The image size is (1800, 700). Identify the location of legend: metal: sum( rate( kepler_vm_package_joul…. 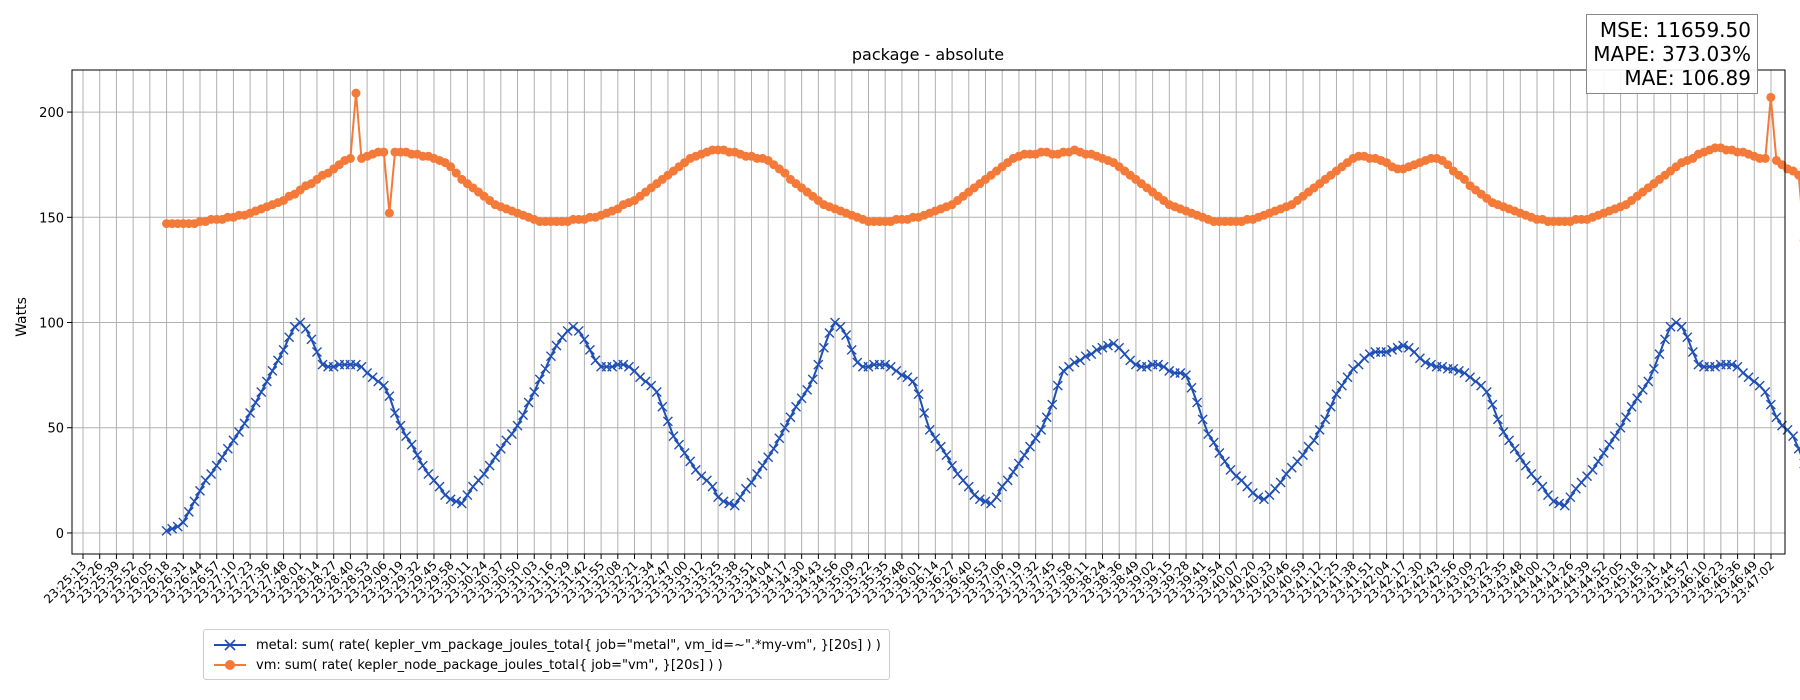
(546, 654).